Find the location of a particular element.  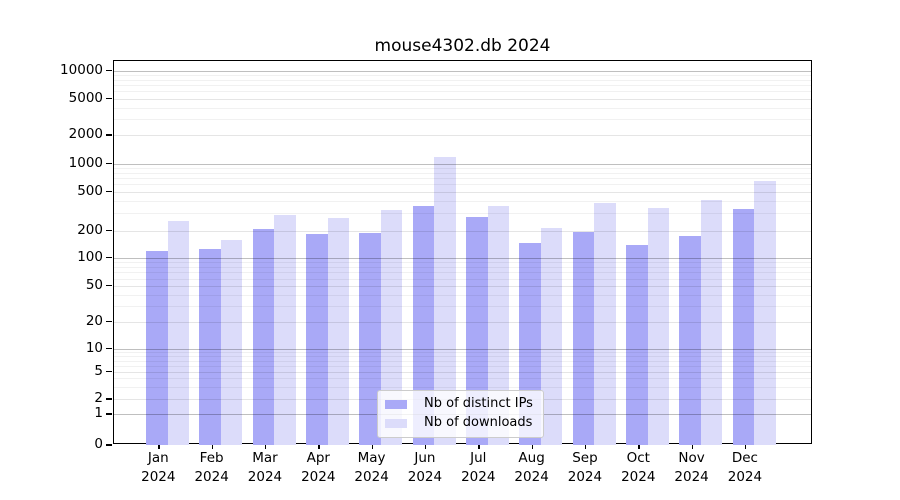

y-tick-label-1000: 1000 is located at coordinates (85, 162).